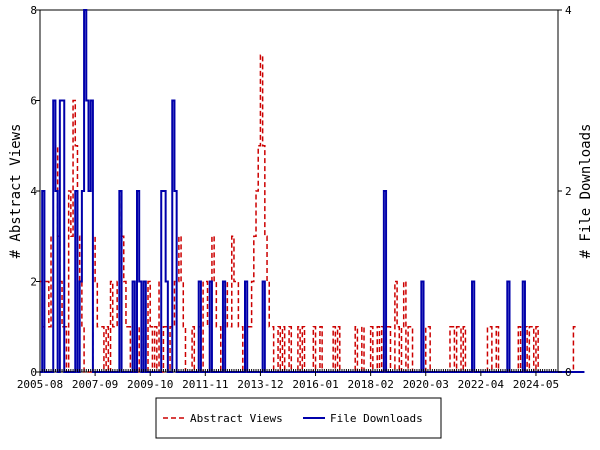  Describe the element at coordinates (568, 372) in the screenshot. I see `y-right-tick-label: 0` at that location.